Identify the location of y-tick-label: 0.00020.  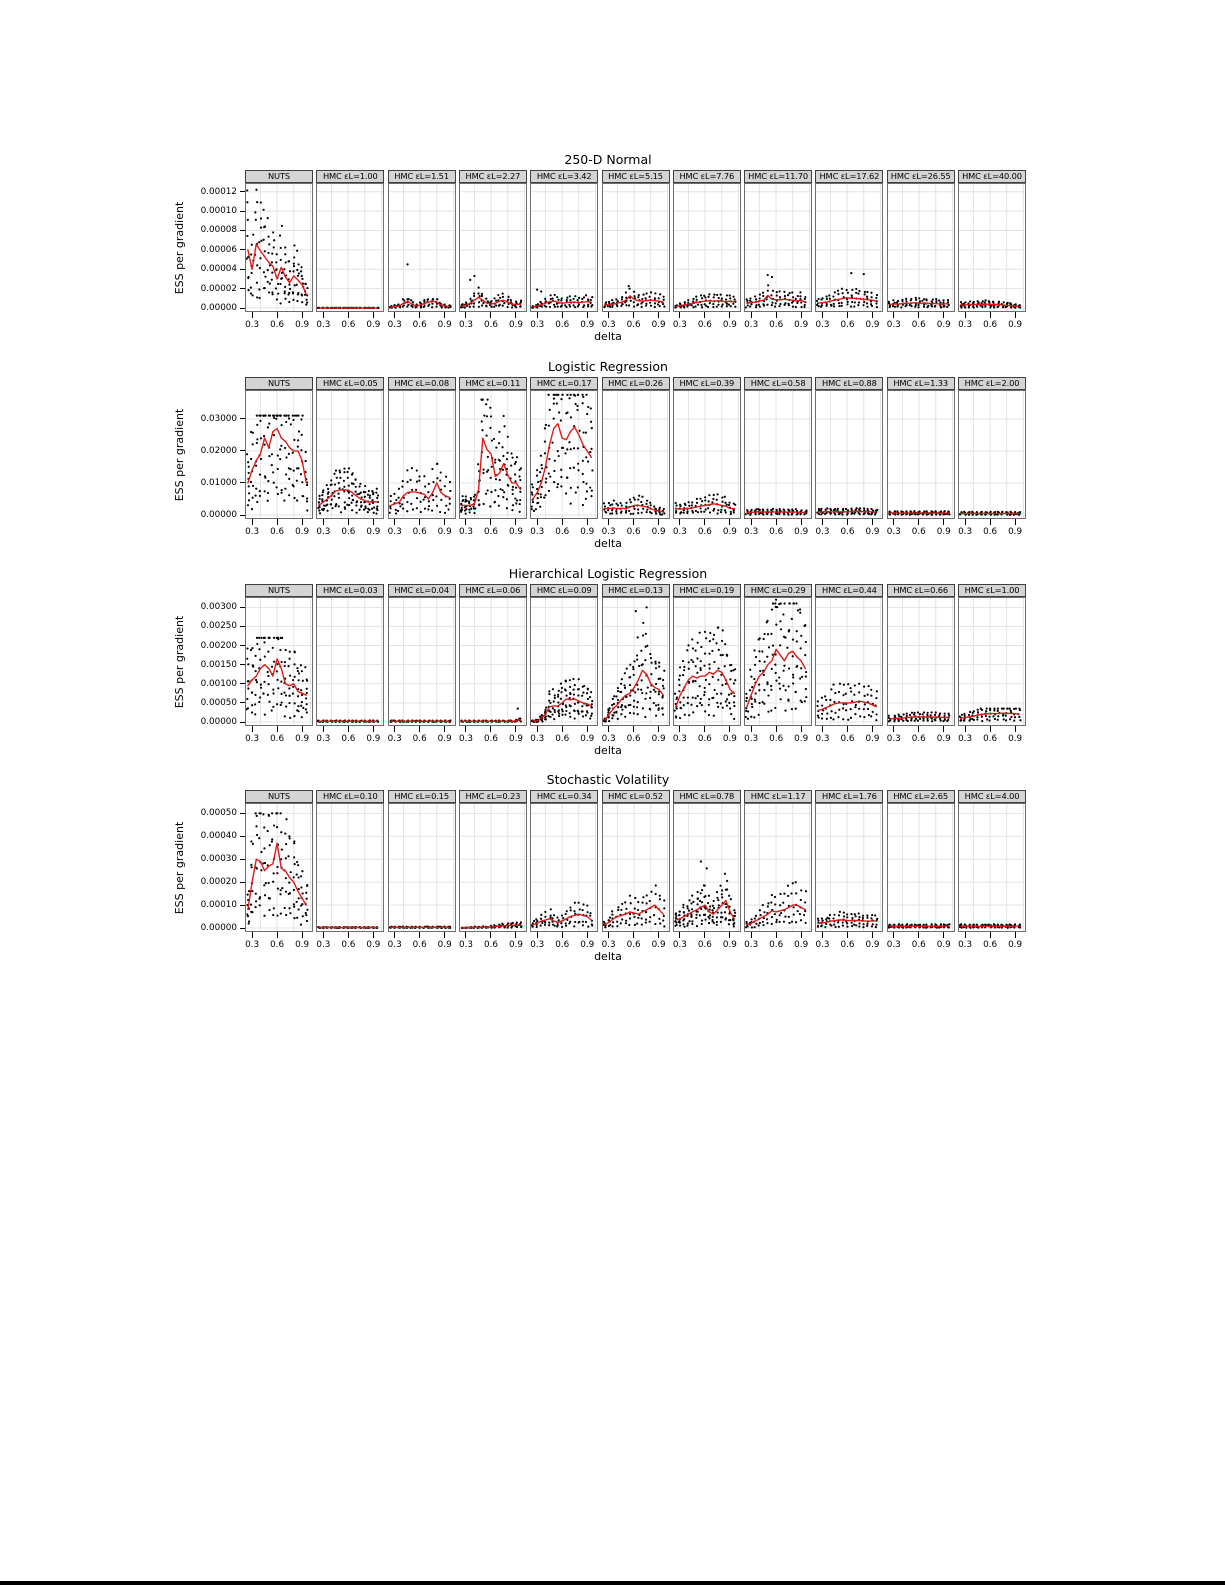
(218, 882).